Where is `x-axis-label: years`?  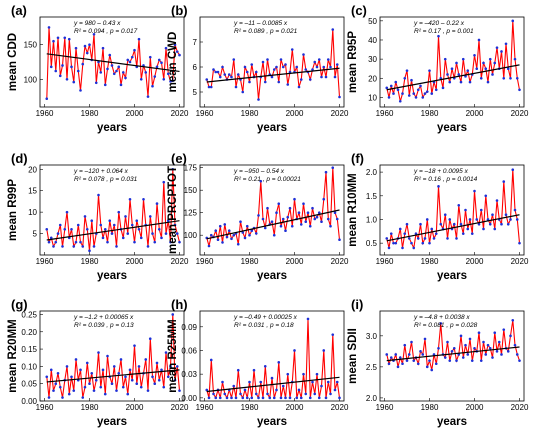
x-axis-label: years is located at coordinates (272, 128).